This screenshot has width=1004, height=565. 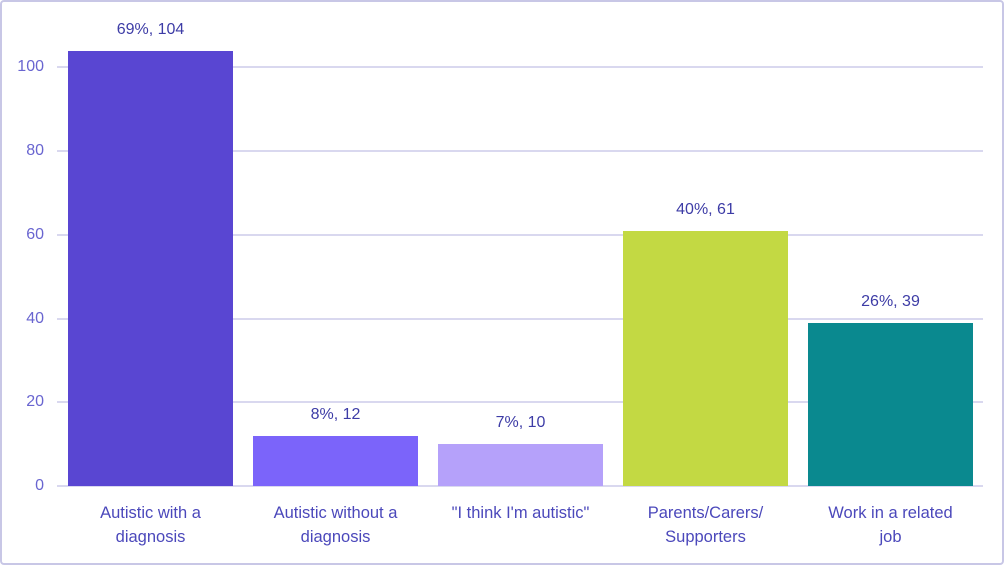 I want to click on y-axis-tick-label: 0, so click(x=39, y=485).